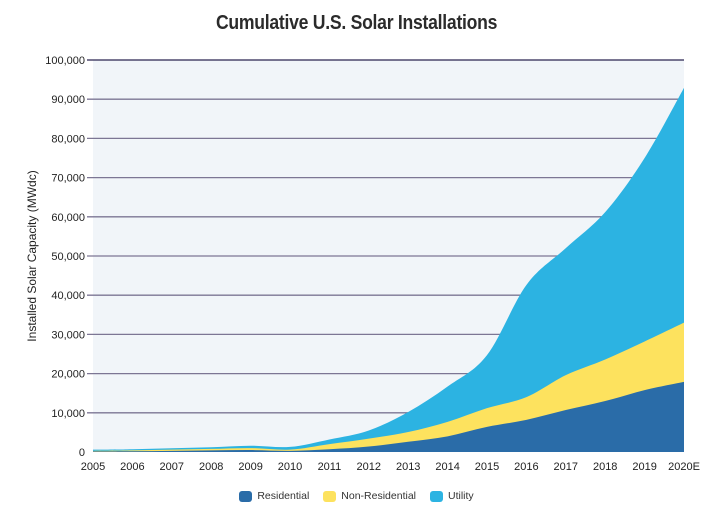 The width and height of the screenshot is (713, 517). I want to click on y-tick-label: 50,000, so click(68, 257).